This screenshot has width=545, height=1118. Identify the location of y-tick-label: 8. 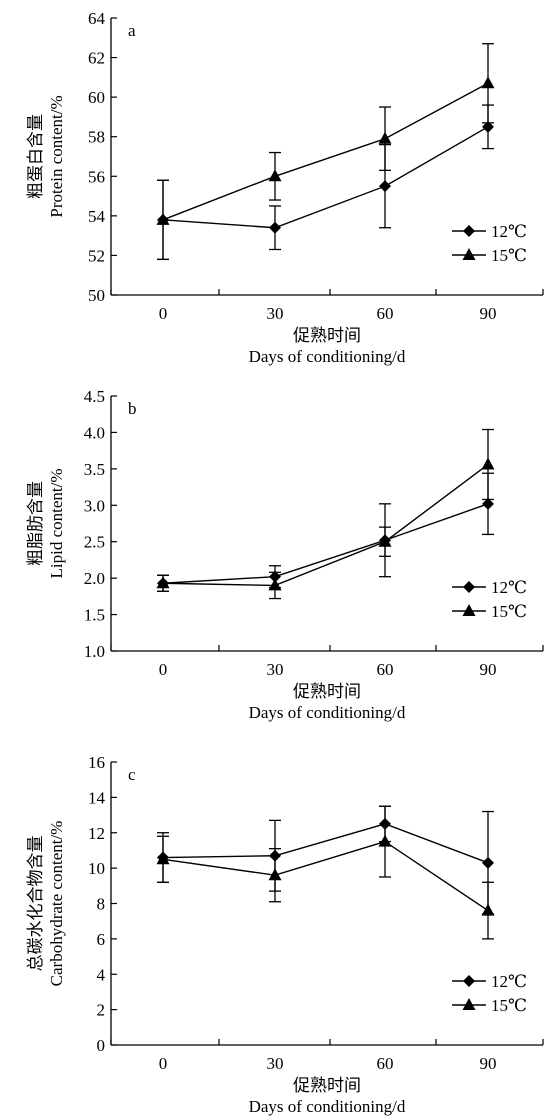
(101, 904).